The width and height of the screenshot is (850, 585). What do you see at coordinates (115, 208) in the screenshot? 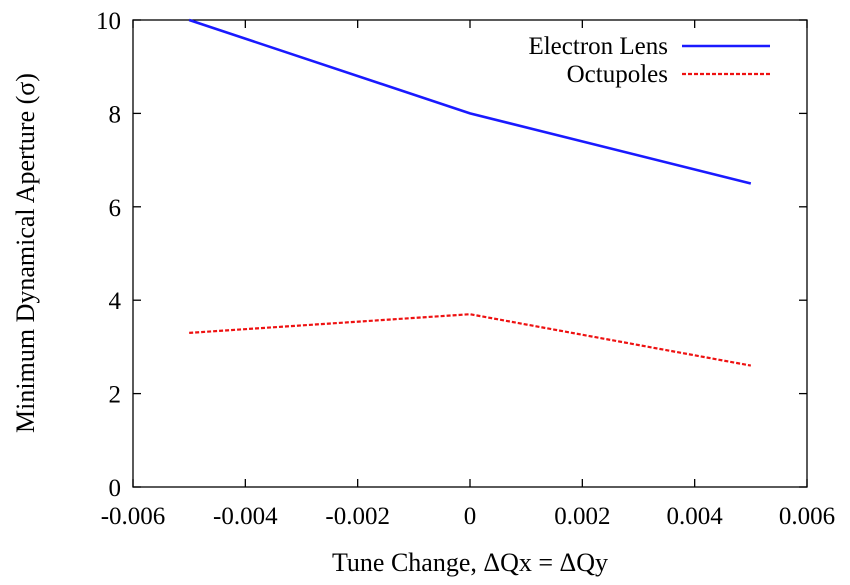
I see `y-tick-label: 6` at bounding box center [115, 208].